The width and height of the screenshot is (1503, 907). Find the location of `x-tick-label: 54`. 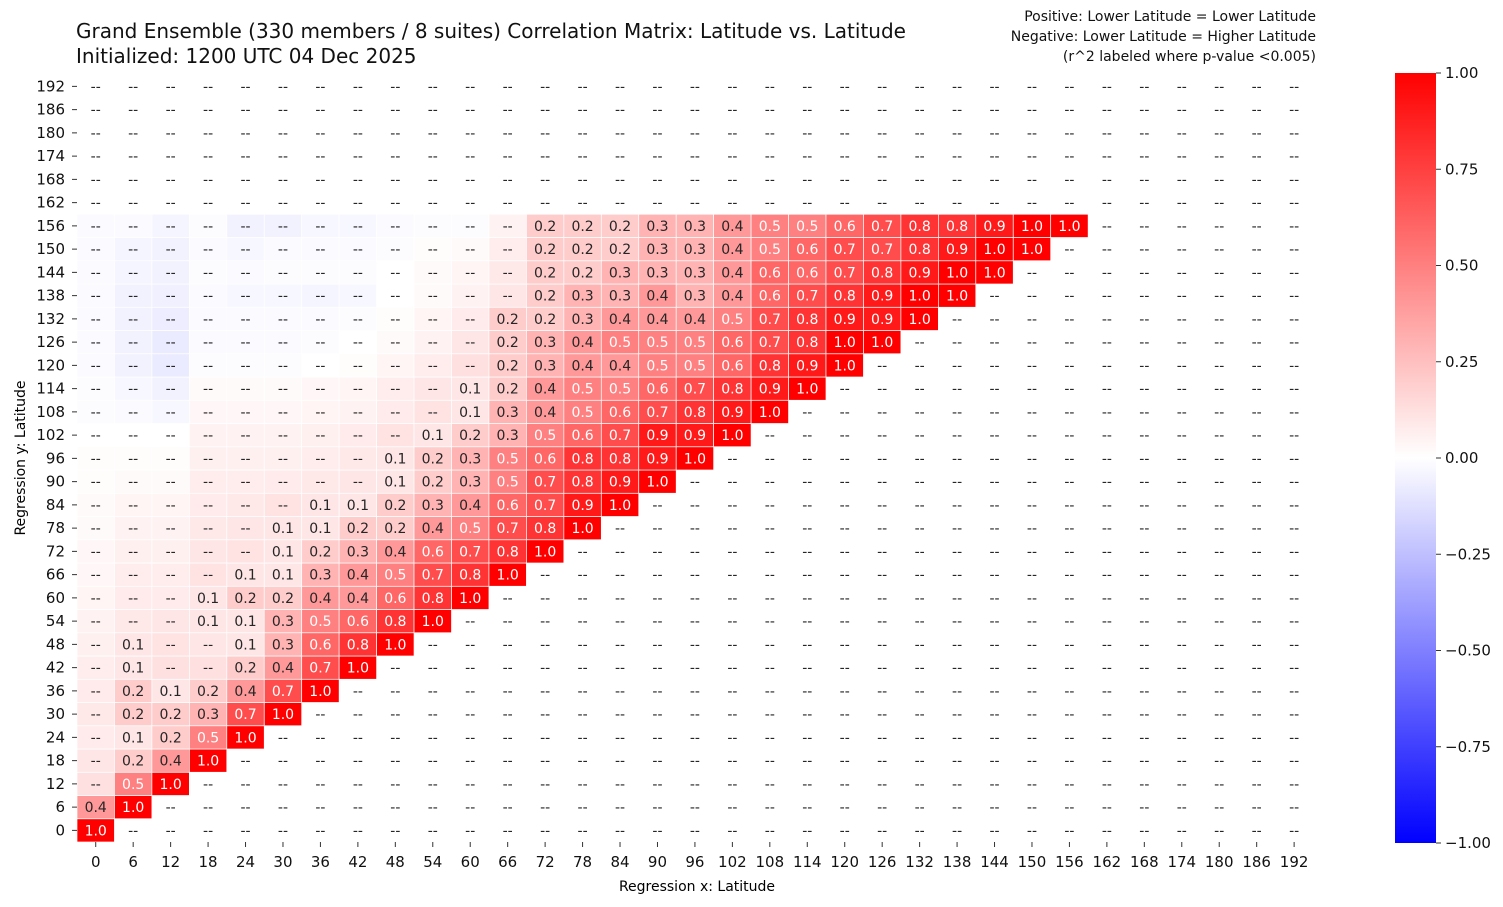

x-tick-label: 54 is located at coordinates (432, 862).